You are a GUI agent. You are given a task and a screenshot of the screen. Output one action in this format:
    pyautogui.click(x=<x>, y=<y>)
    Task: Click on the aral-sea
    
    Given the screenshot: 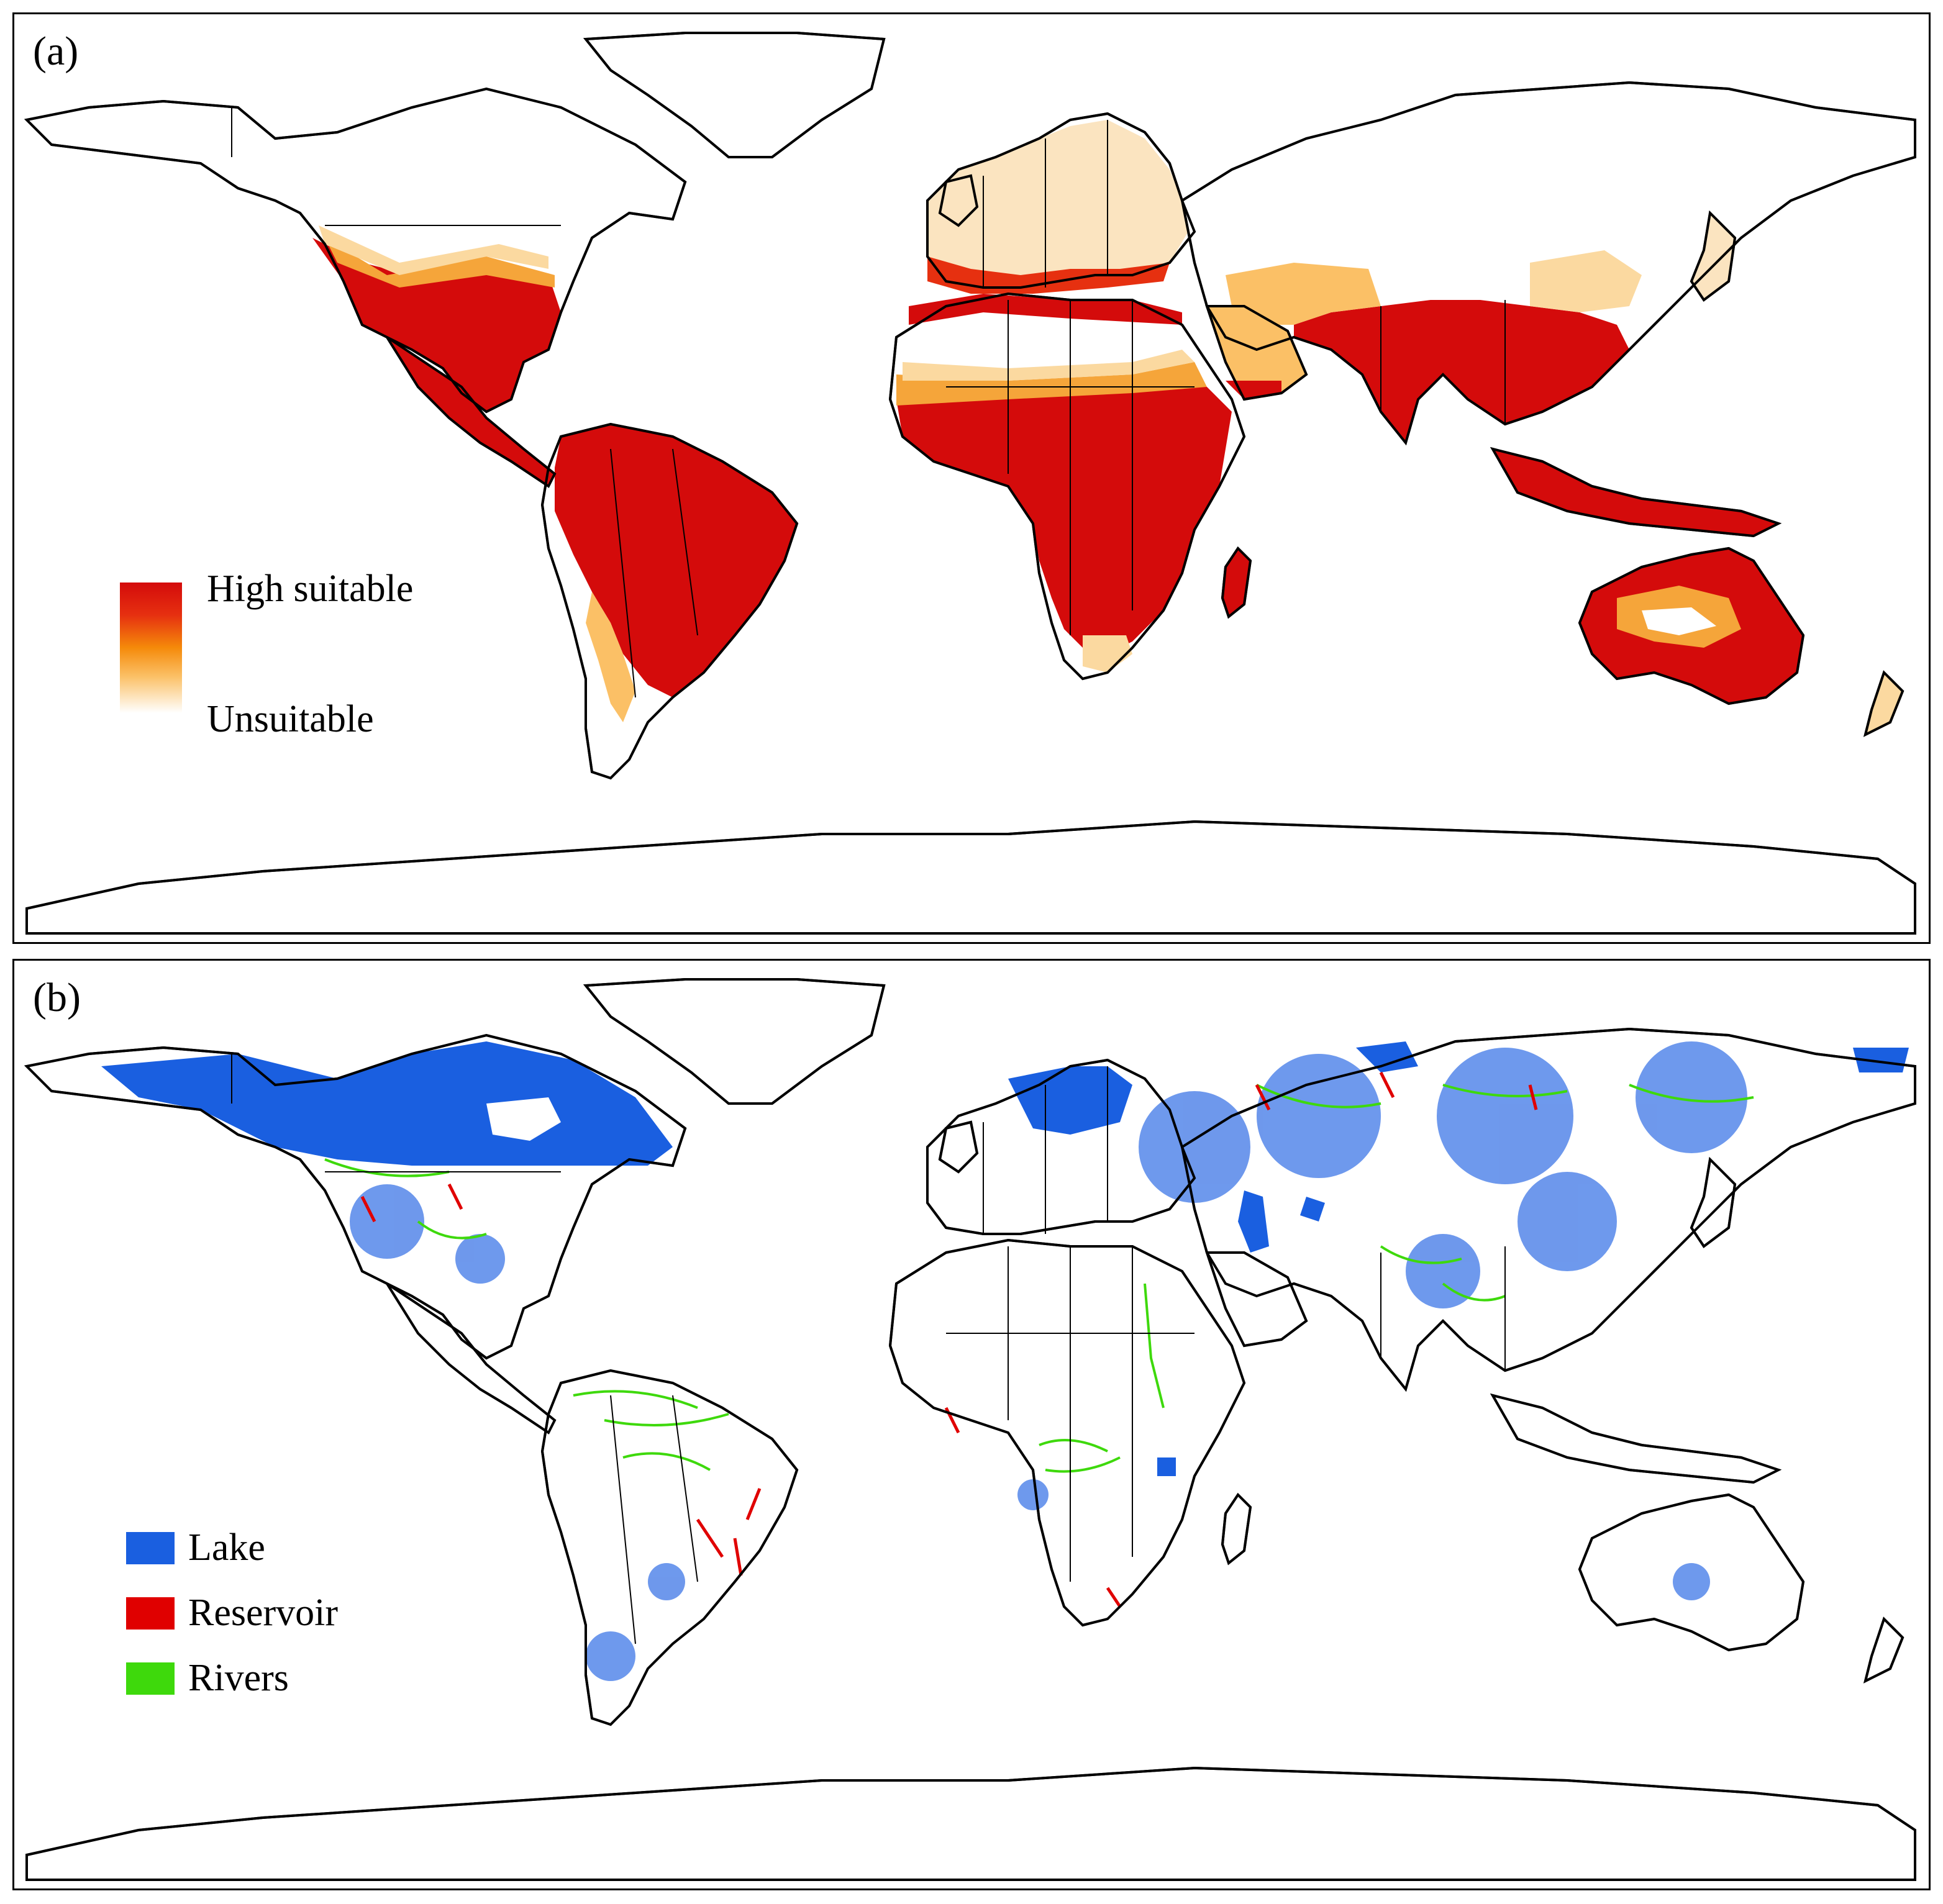 What is the action you would take?
    pyautogui.click(x=1312, y=1209)
    